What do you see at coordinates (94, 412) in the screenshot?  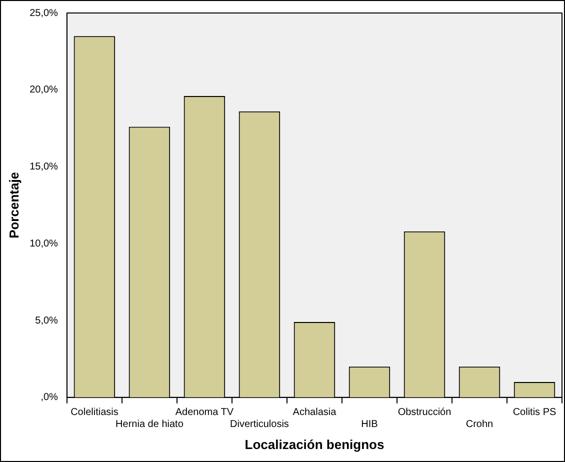 I see `x-tick-label: Colelitiasis` at bounding box center [94, 412].